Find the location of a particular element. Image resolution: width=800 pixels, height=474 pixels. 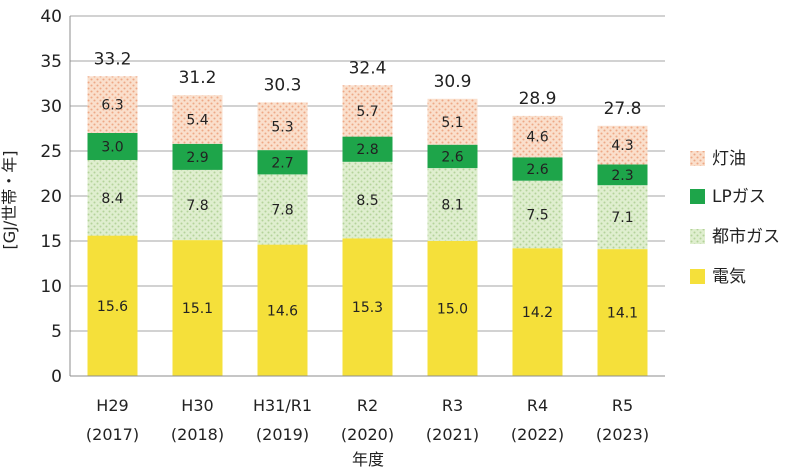

data-label-electricity: 15.6 is located at coordinates (112, 307).